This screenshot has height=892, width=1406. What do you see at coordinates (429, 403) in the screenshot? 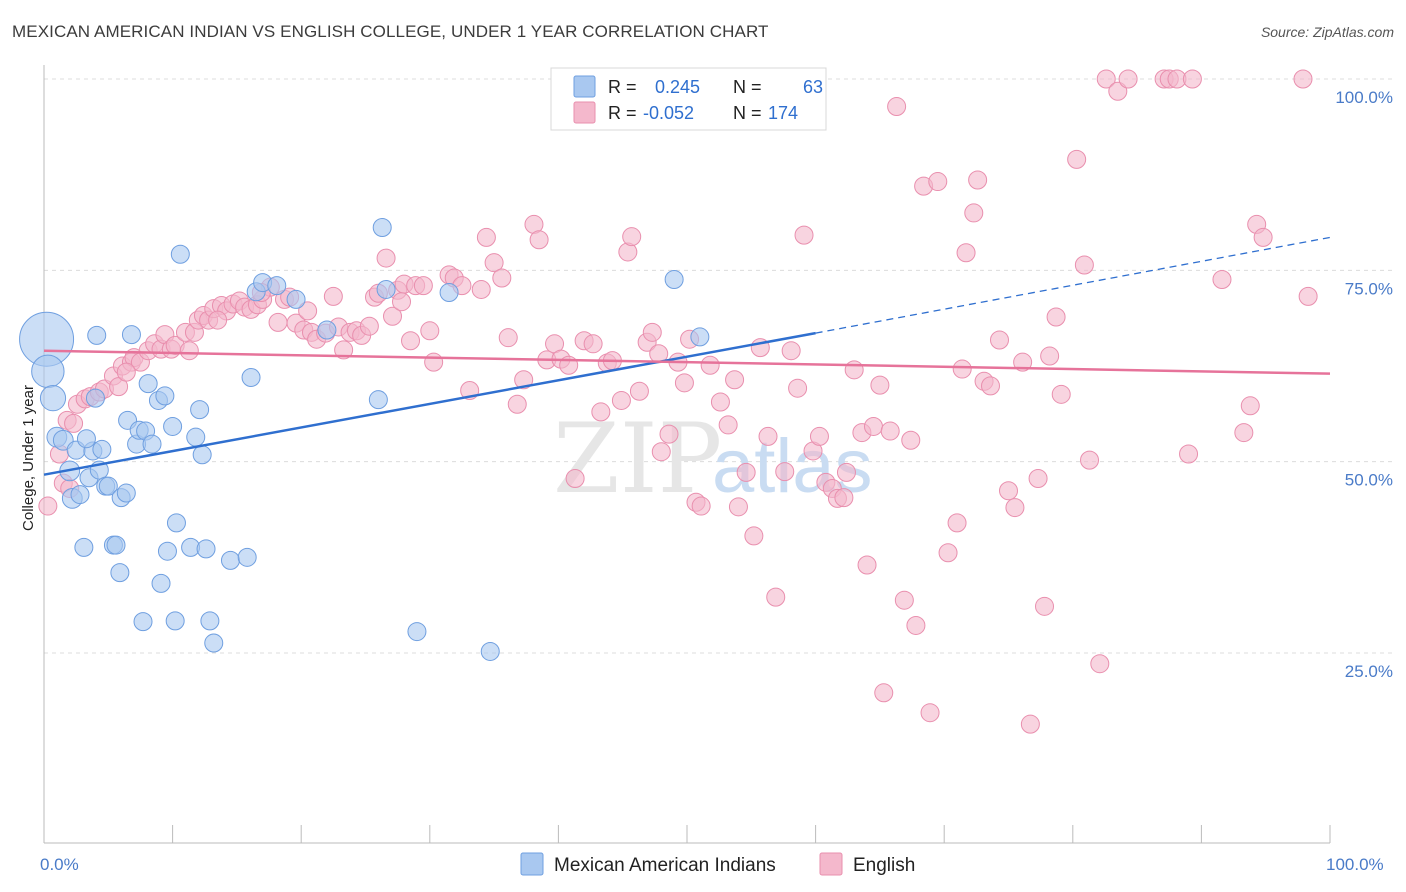
I see `blue-trend-line` at bounding box center [429, 403].